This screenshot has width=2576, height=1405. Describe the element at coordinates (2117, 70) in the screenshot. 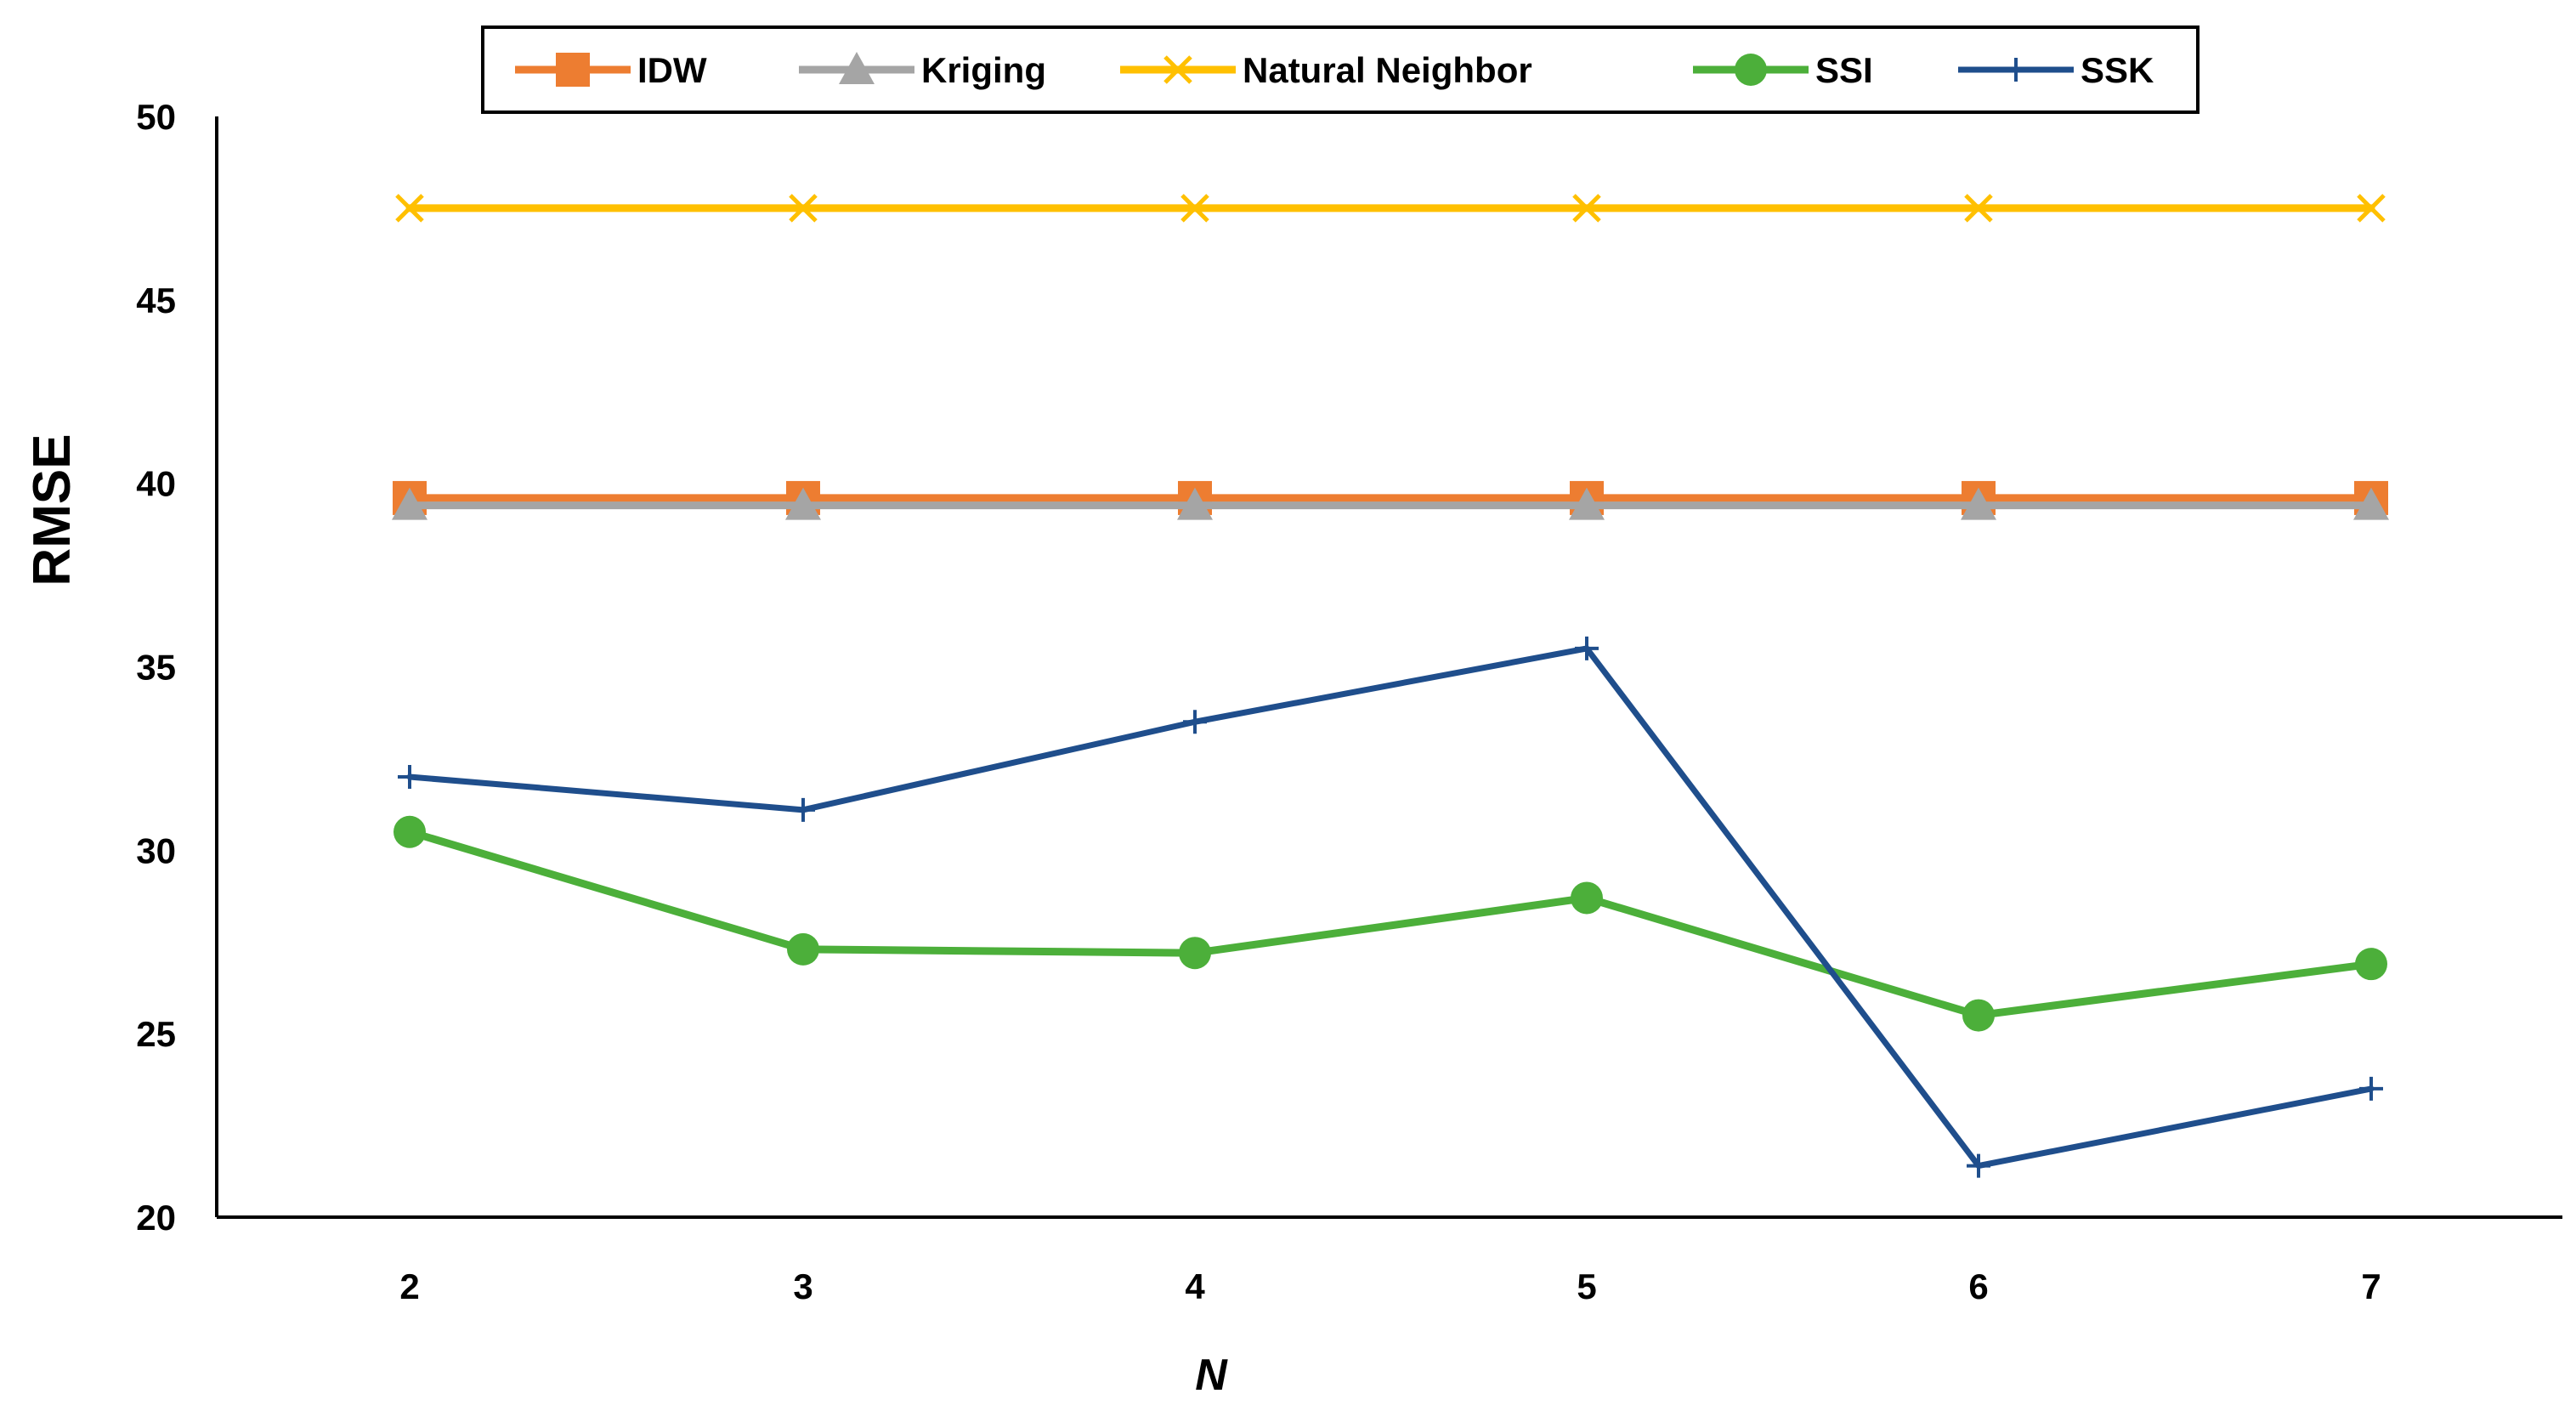

I see `legend-label: SSK` at that location.